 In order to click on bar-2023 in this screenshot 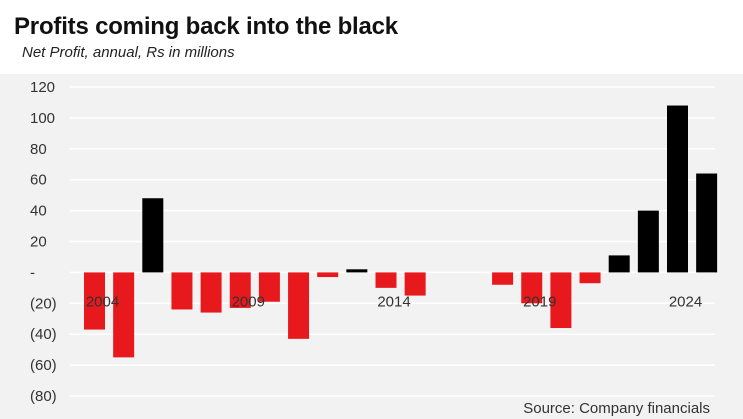, I will do `click(648, 241)`.